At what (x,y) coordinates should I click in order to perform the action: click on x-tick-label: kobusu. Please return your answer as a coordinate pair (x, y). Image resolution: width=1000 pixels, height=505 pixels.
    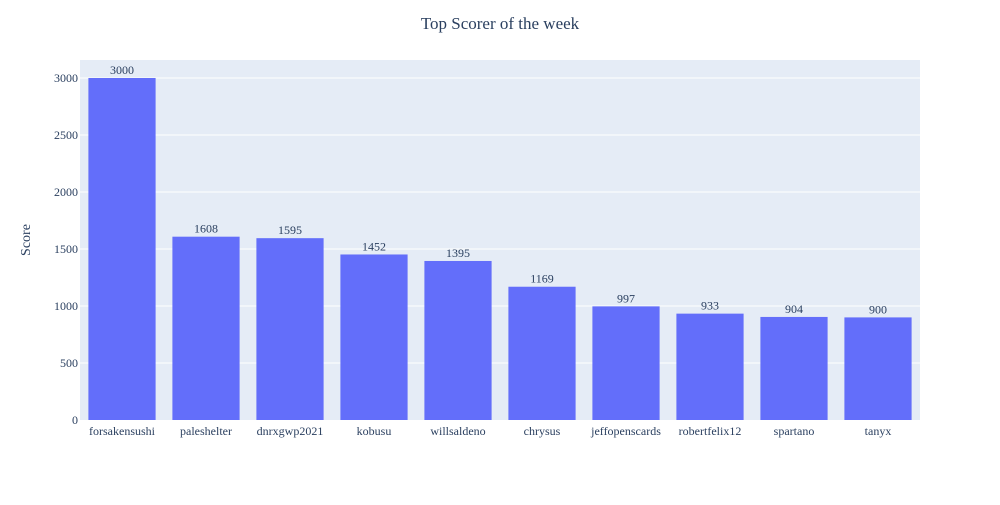
    Looking at the image, I should click on (374, 431).